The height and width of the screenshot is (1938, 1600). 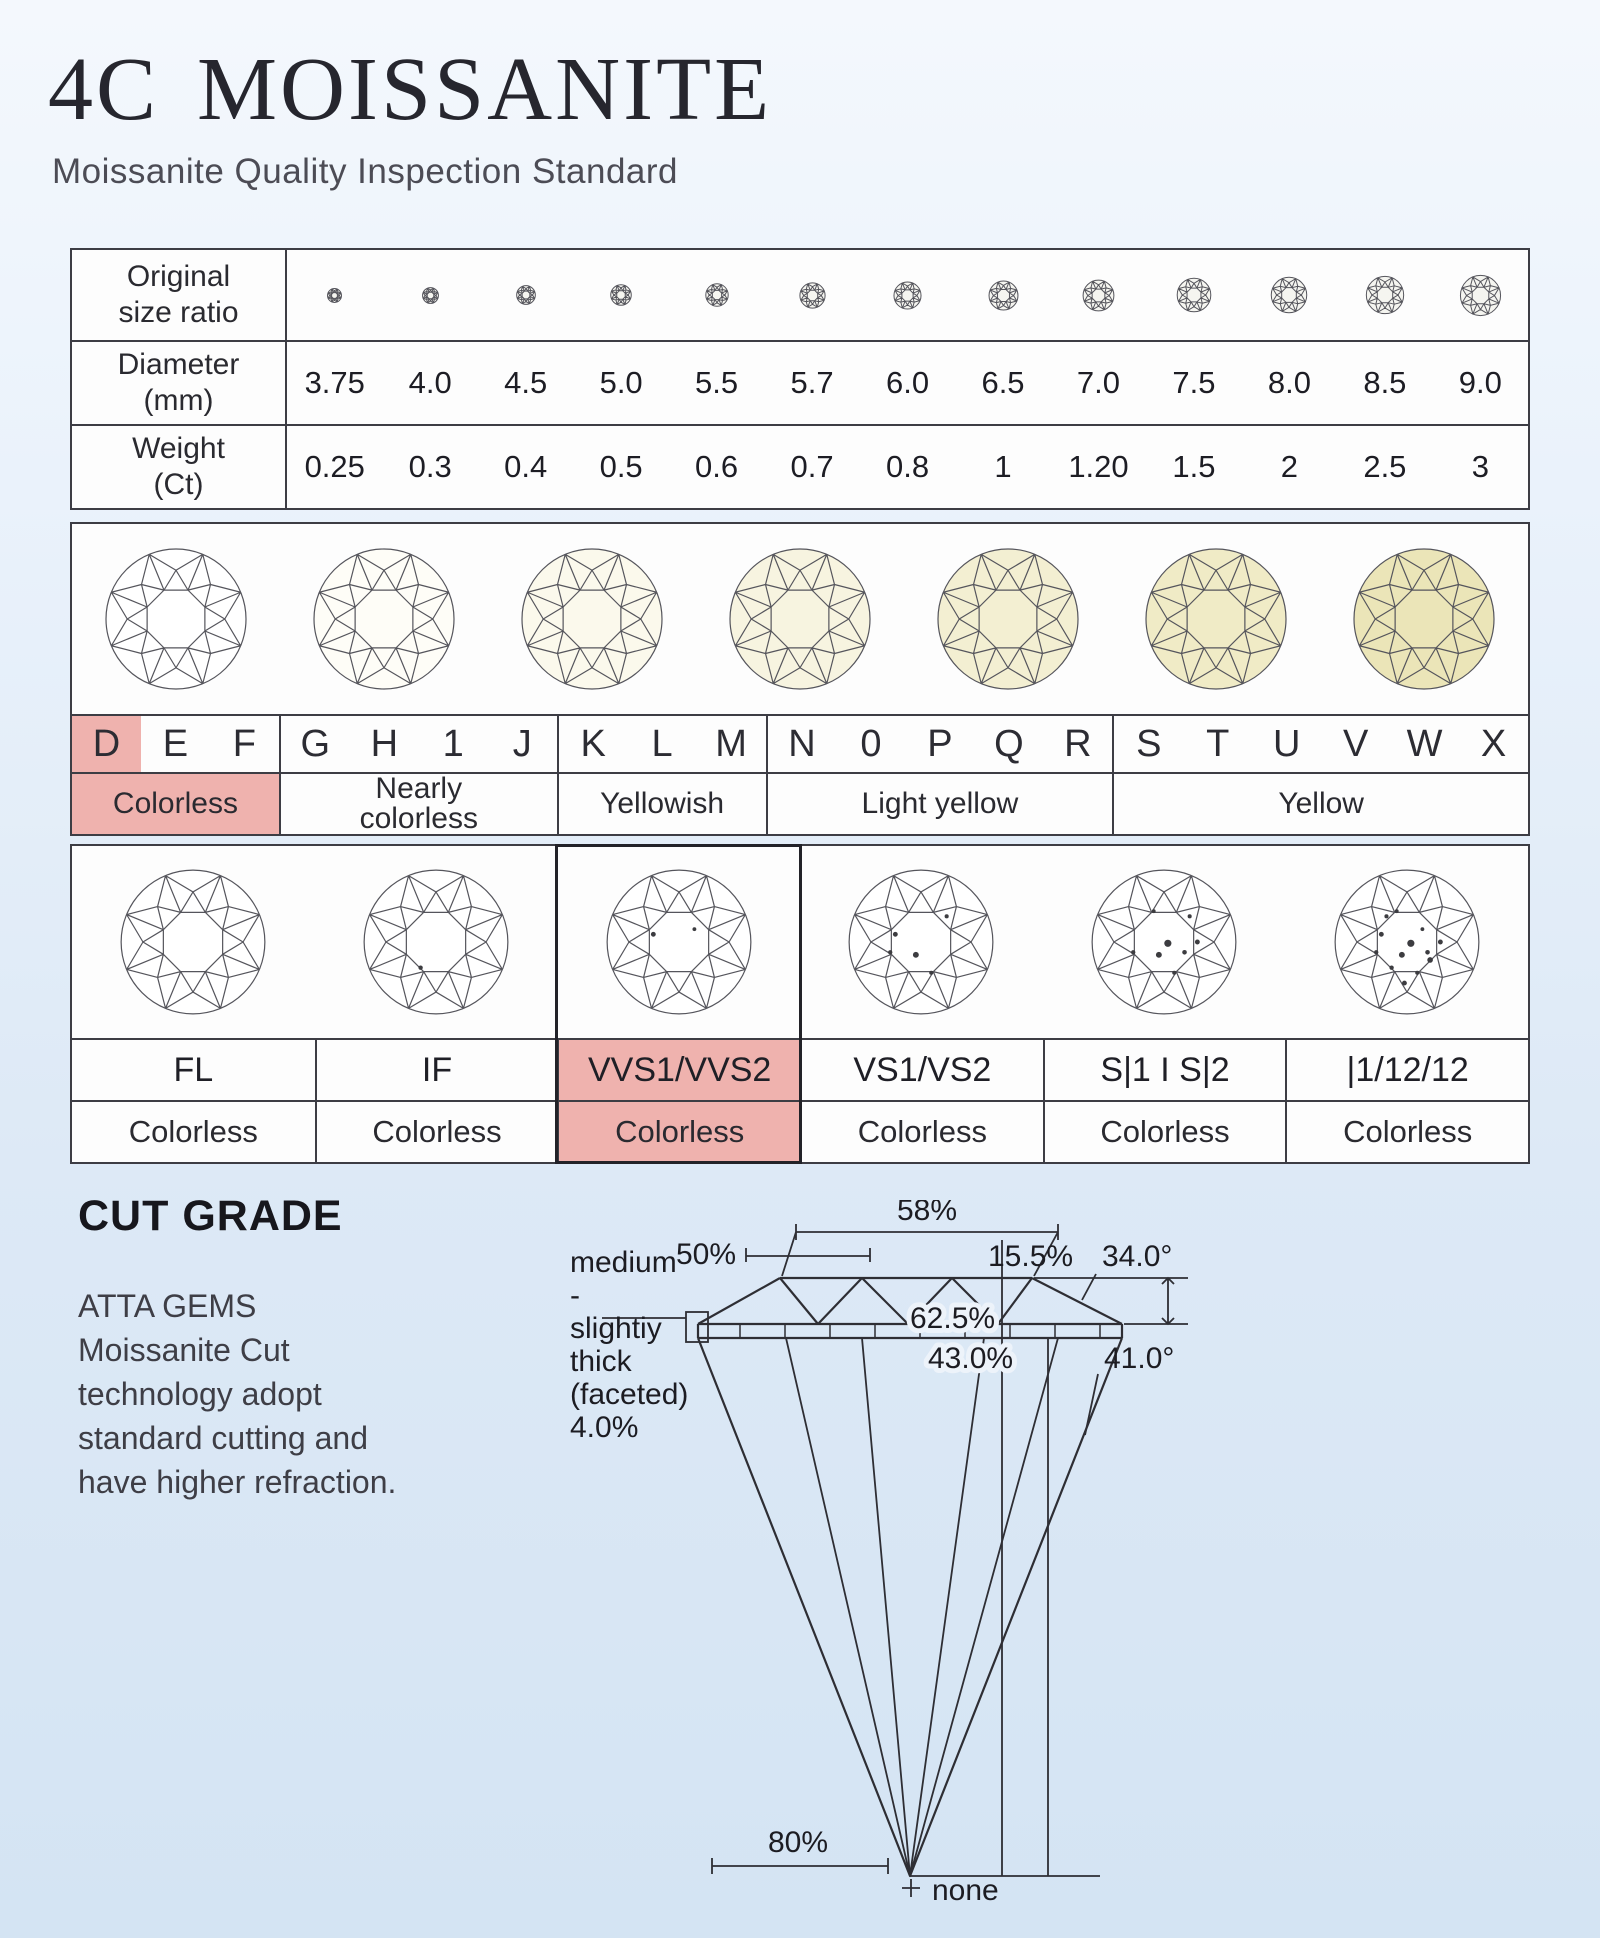 What do you see at coordinates (1098, 382) in the screenshot?
I see `diameter-value: 7.0` at bounding box center [1098, 382].